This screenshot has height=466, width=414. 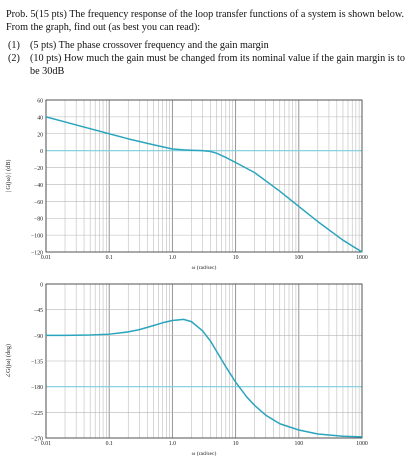 What do you see at coordinates (37, 388) in the screenshot?
I see `y-tick-label: −180` at bounding box center [37, 388].